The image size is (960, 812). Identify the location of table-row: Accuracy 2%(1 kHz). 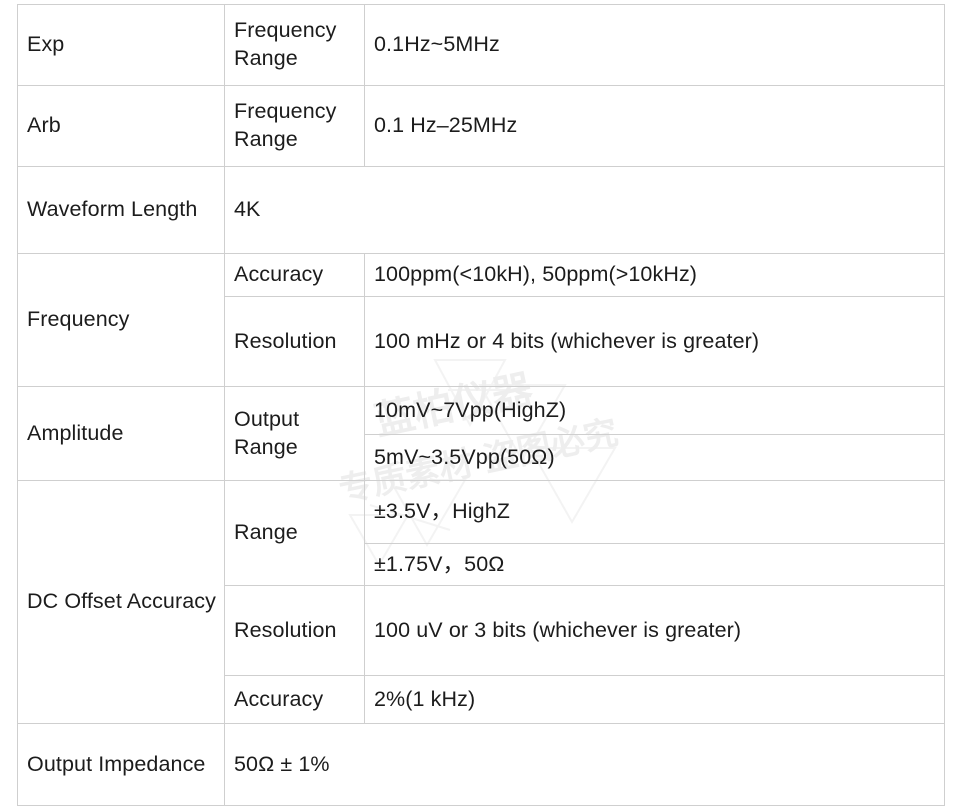
(481, 699).